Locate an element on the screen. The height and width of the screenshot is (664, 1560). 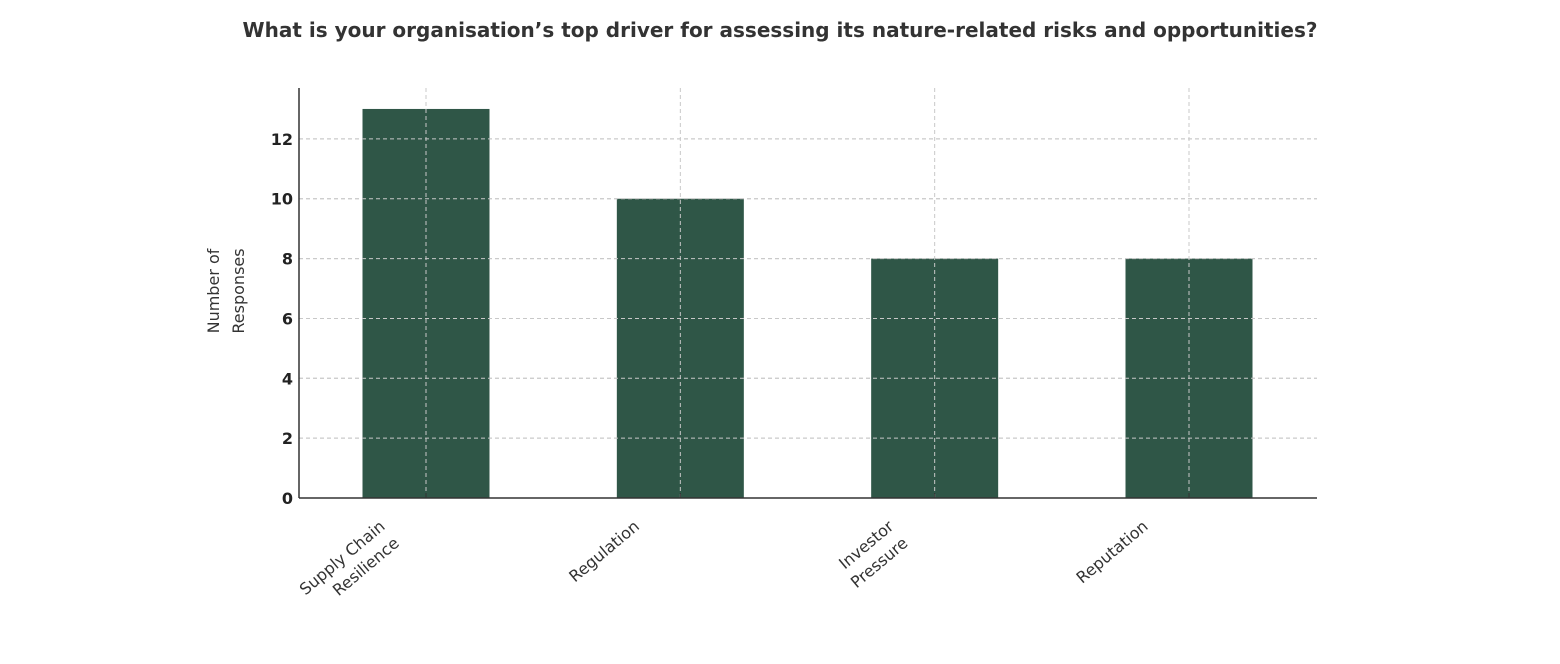
y-tick-label: 0 is located at coordinates (287, 498).